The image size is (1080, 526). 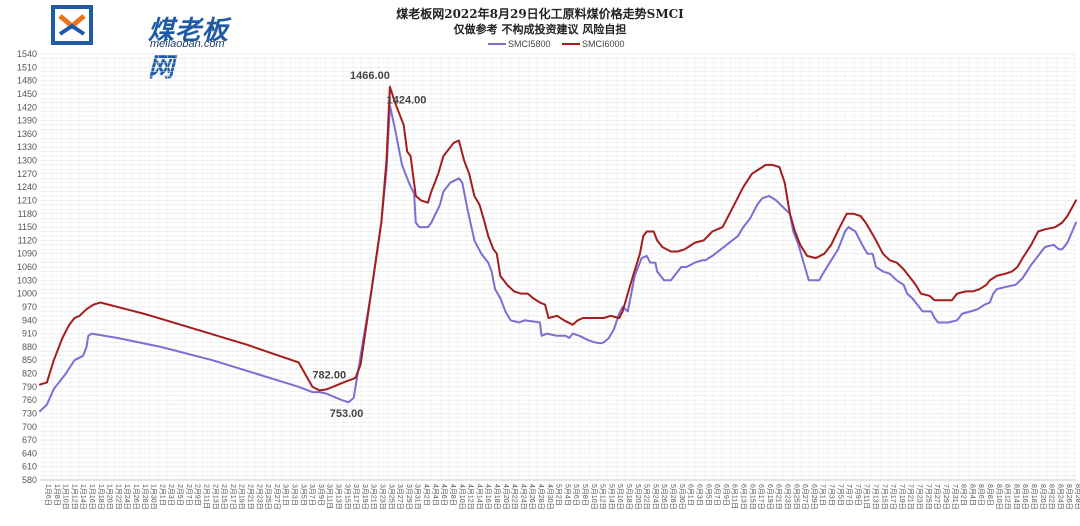 I want to click on x-tick-label: 7月19日, so click(x=902, y=497).